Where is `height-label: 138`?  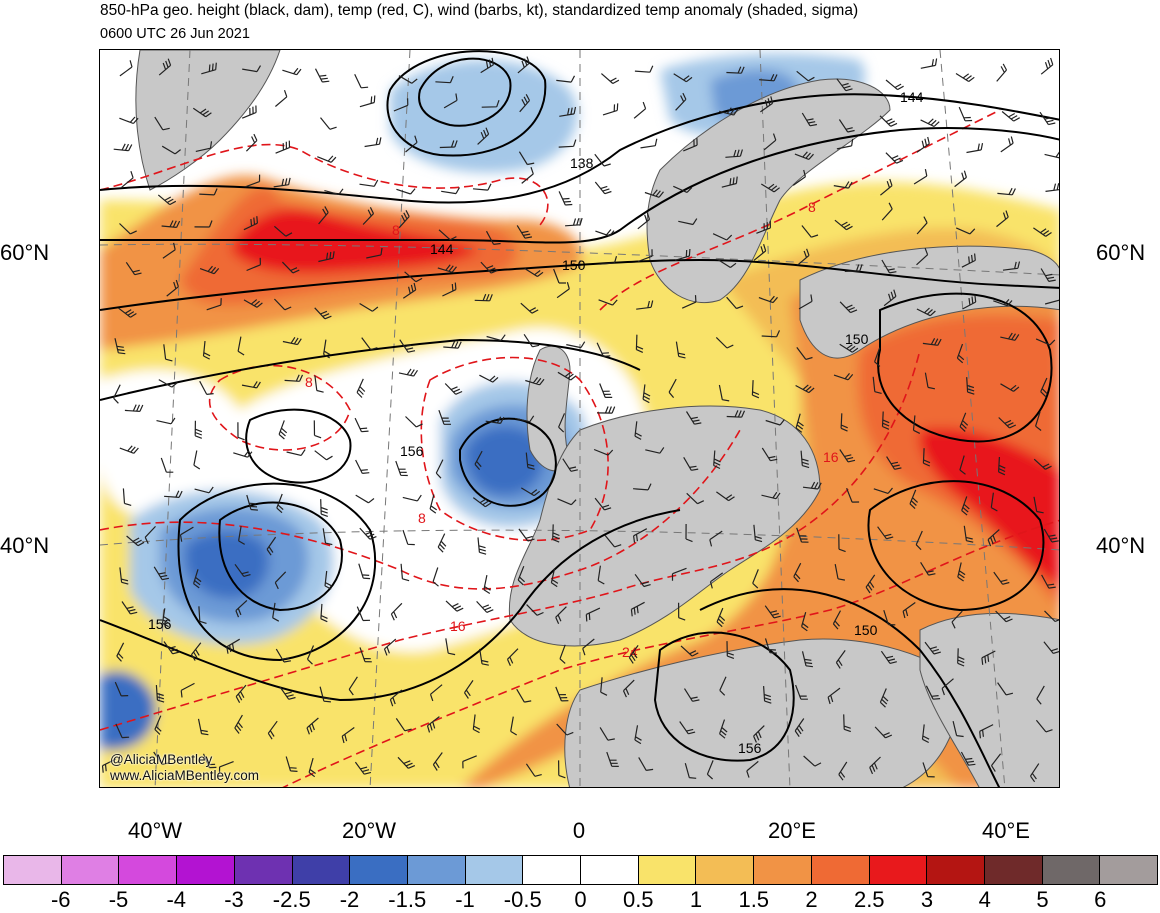
height-label: 138 is located at coordinates (582, 163).